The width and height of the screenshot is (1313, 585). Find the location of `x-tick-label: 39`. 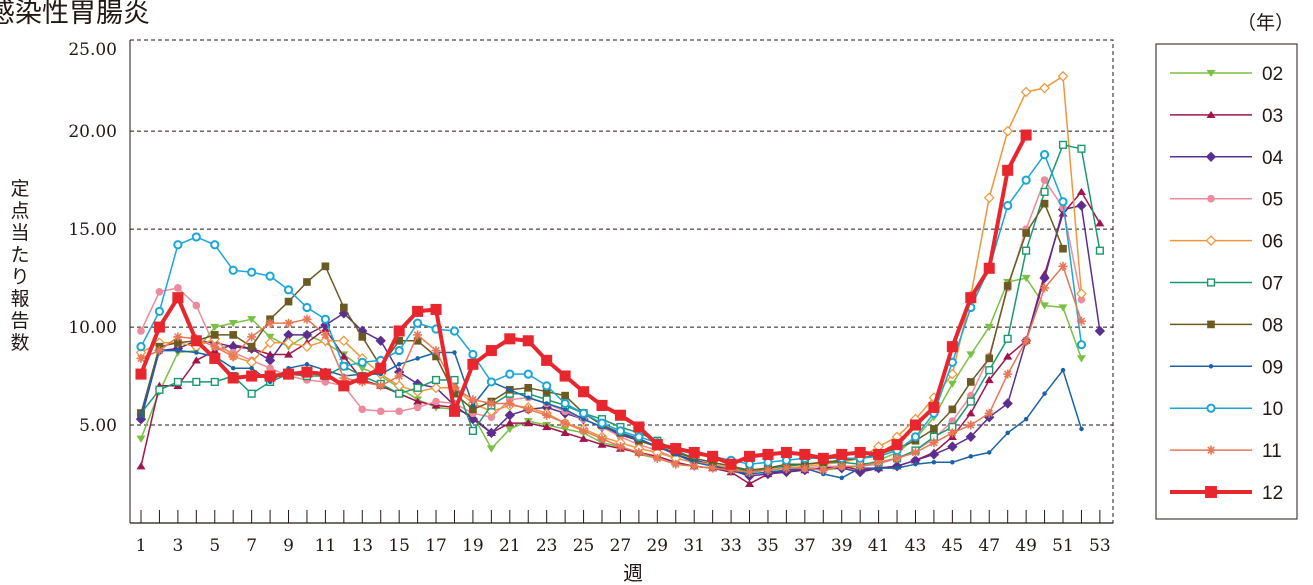

x-tick-label: 39 is located at coordinates (842, 546).